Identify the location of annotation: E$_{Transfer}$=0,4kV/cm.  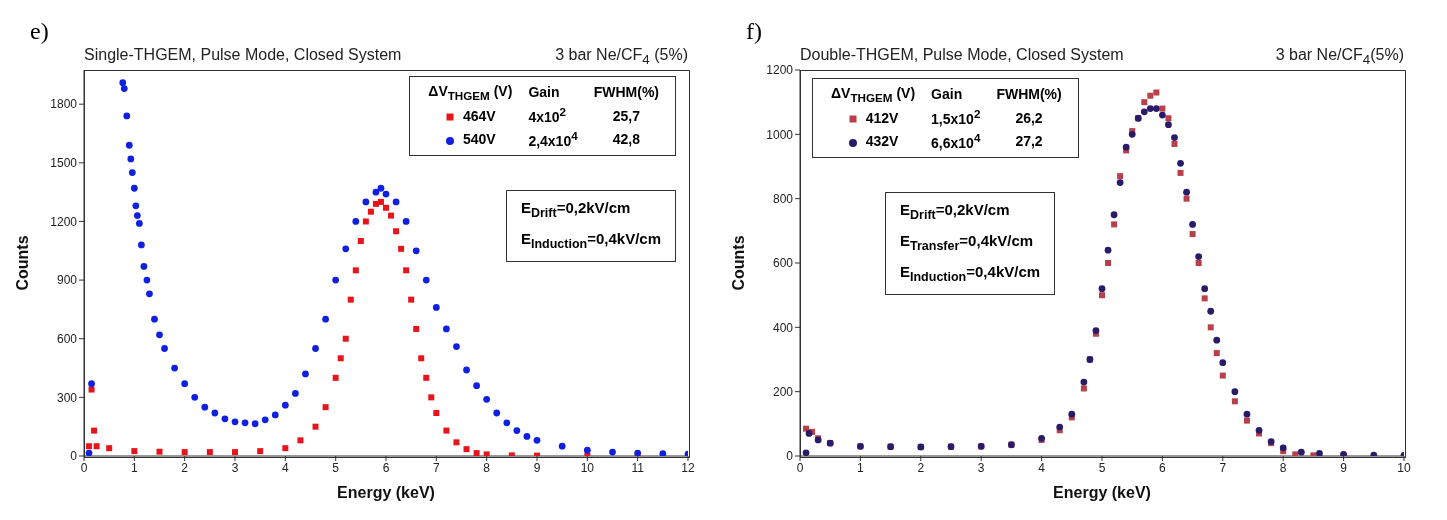
(967, 242).